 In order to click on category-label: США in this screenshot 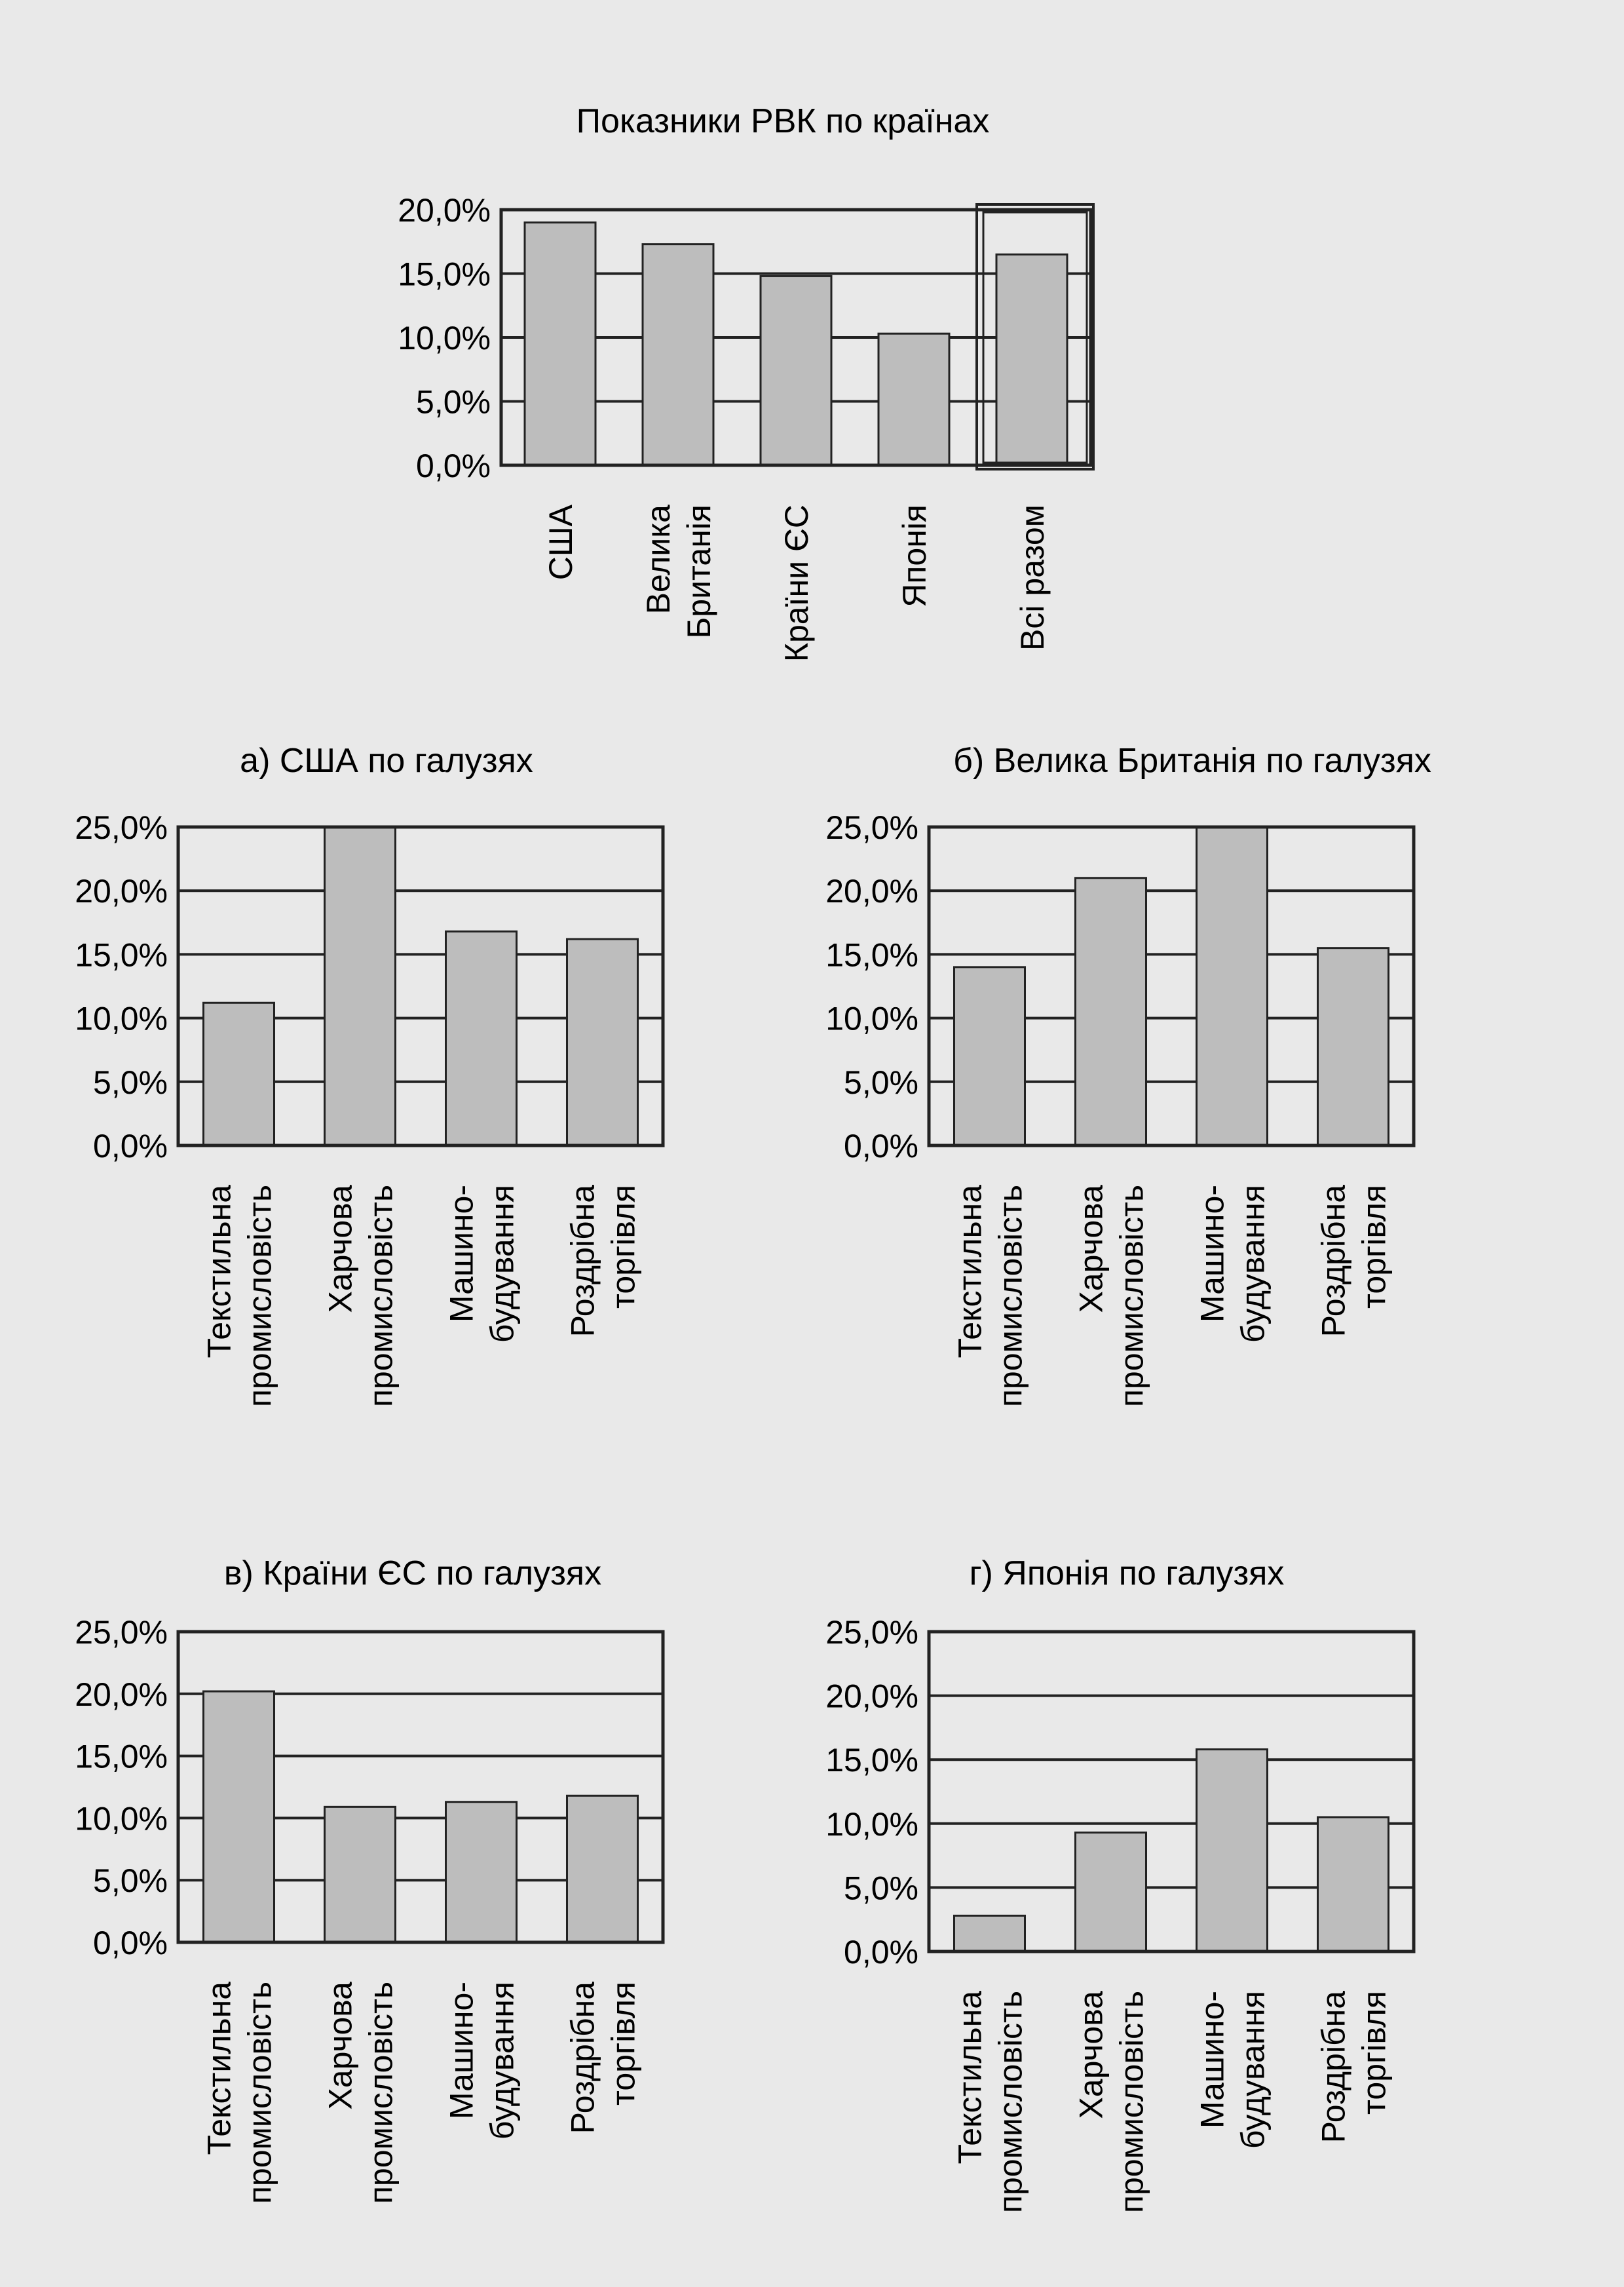, I will do `click(560, 542)`.